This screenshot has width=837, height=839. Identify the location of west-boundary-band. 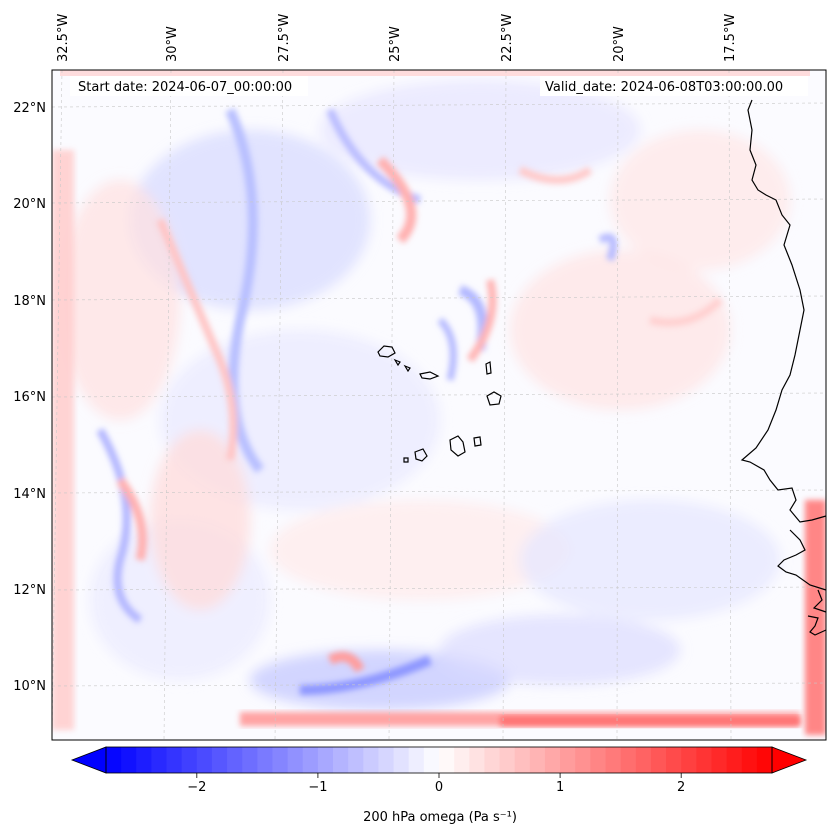
(63, 440).